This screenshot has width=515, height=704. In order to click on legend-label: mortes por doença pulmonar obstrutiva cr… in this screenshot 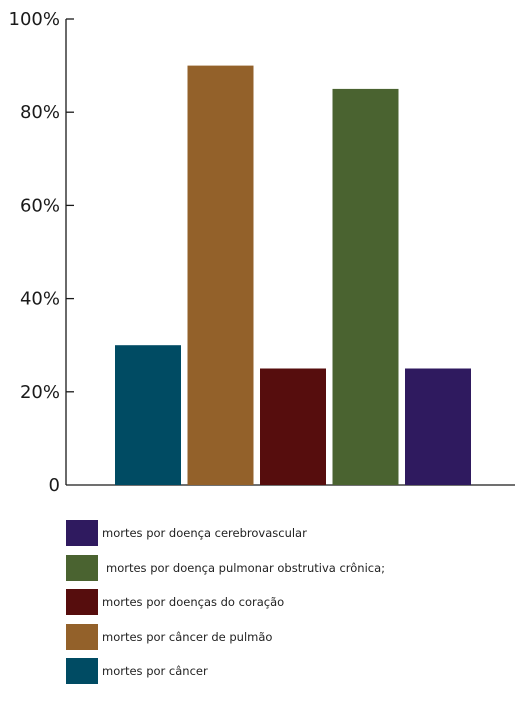, I will do `click(246, 567)`.